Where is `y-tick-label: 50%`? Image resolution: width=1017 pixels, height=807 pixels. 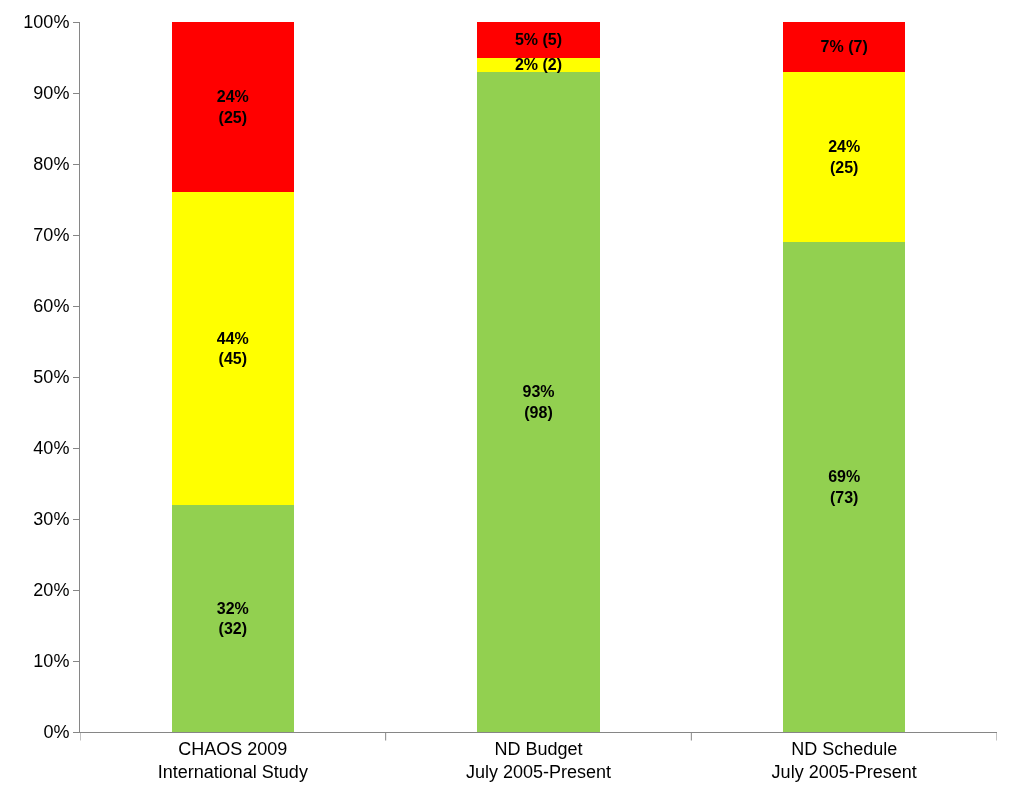 y-tick-label: 50% is located at coordinates (51, 377).